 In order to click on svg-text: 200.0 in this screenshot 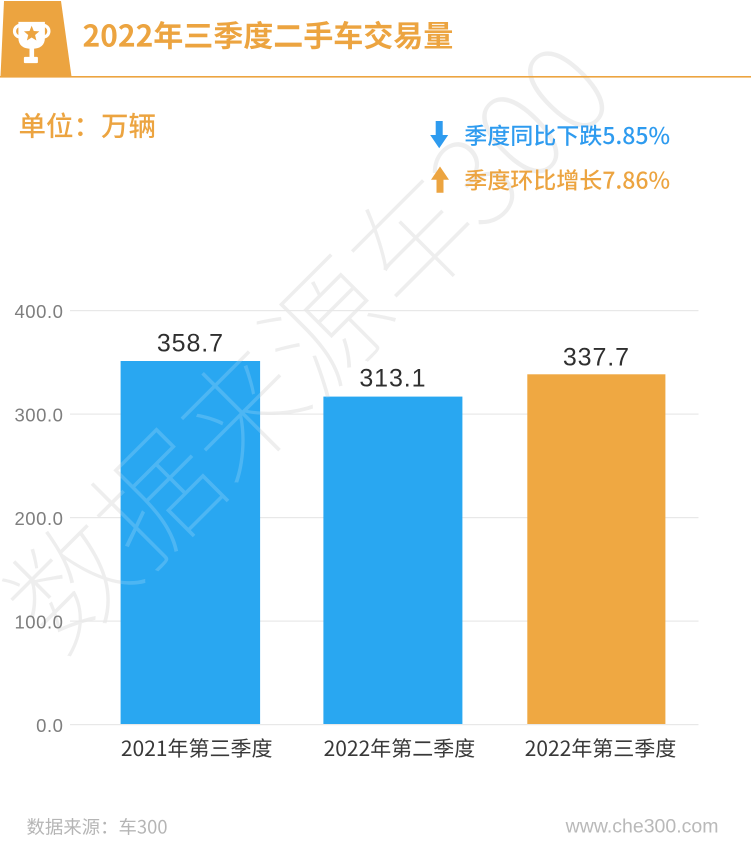, I will do `click(38, 518)`.